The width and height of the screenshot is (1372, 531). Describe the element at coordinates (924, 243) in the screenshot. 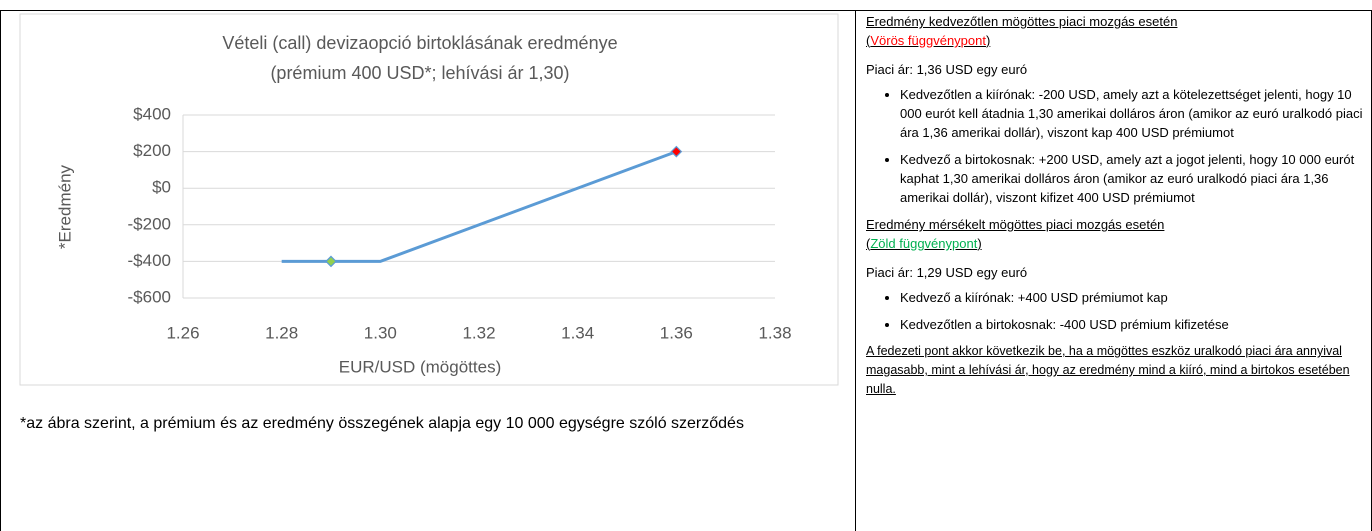

I see `note-part: Zöld függvénypont` at that location.